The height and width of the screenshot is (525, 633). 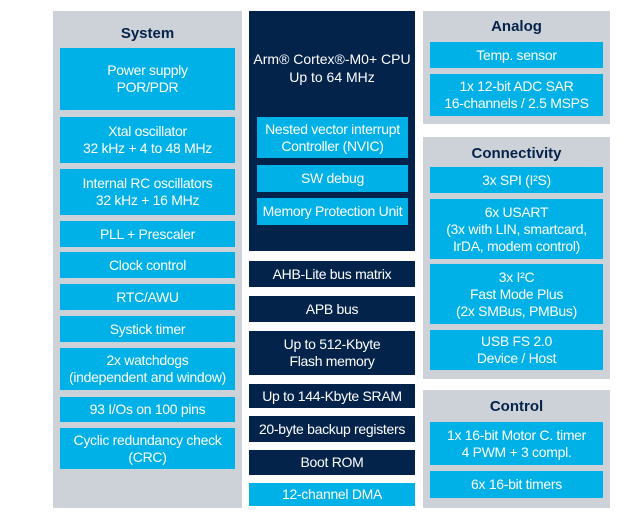 What do you see at coordinates (332, 178) in the screenshot?
I see `core-item: SW debug` at bounding box center [332, 178].